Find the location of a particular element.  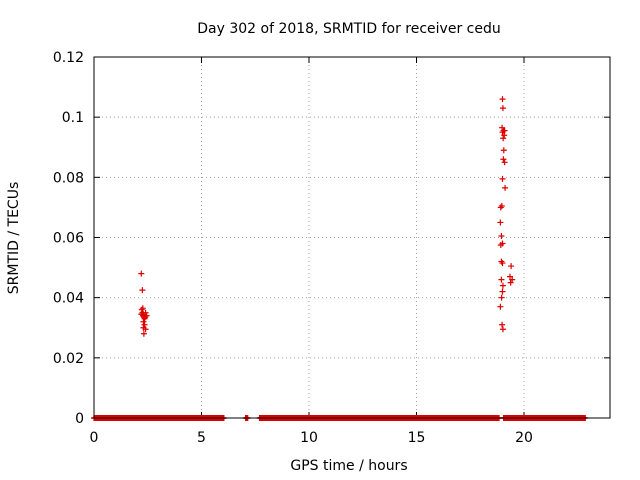

y-tick-label: 0.08 is located at coordinates (68, 178).